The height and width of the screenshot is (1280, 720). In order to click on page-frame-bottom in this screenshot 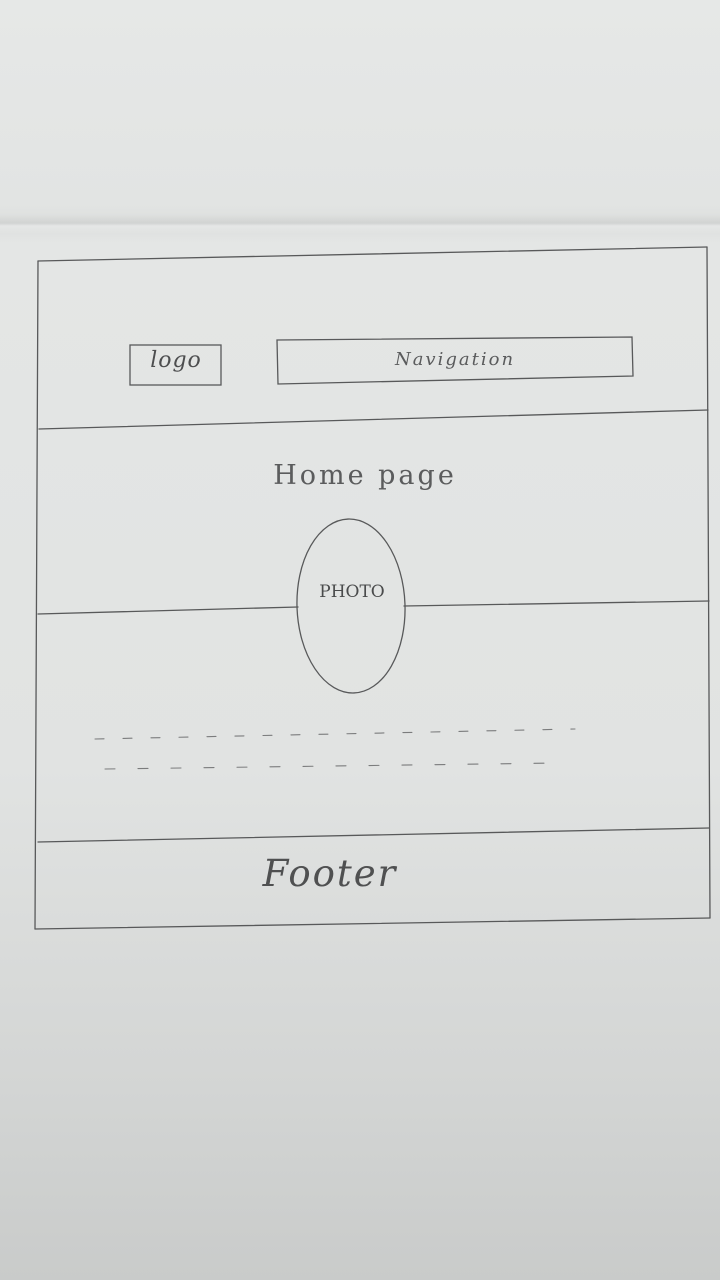, I will do `click(372, 923)`.